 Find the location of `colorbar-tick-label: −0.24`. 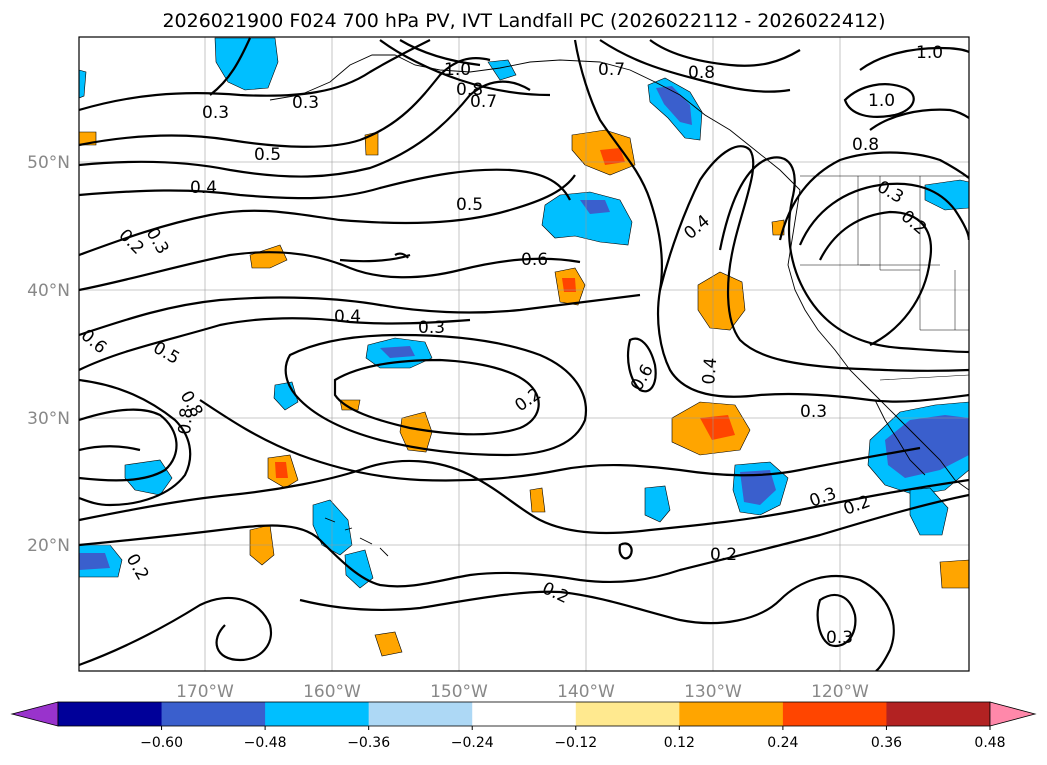

colorbar-tick-label: −0.24 is located at coordinates (472, 743).